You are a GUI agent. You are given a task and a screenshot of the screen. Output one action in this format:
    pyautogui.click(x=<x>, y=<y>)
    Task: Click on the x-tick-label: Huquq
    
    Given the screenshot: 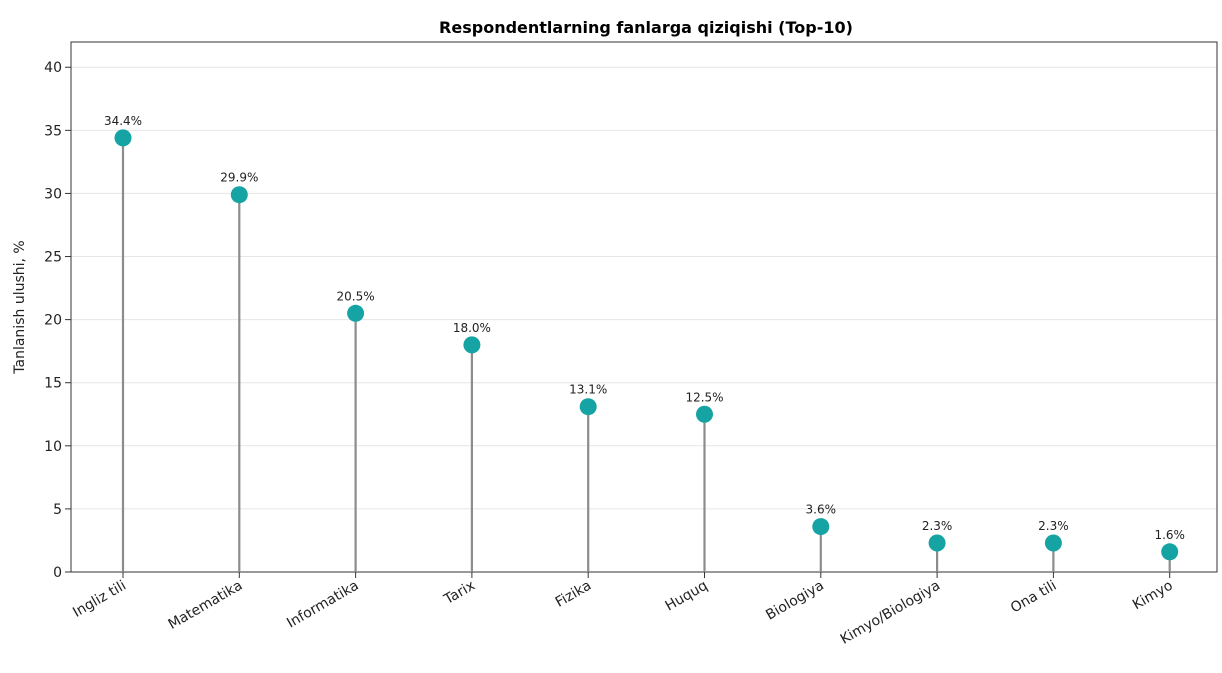 What is the action you would take?
    pyautogui.click(x=687, y=596)
    